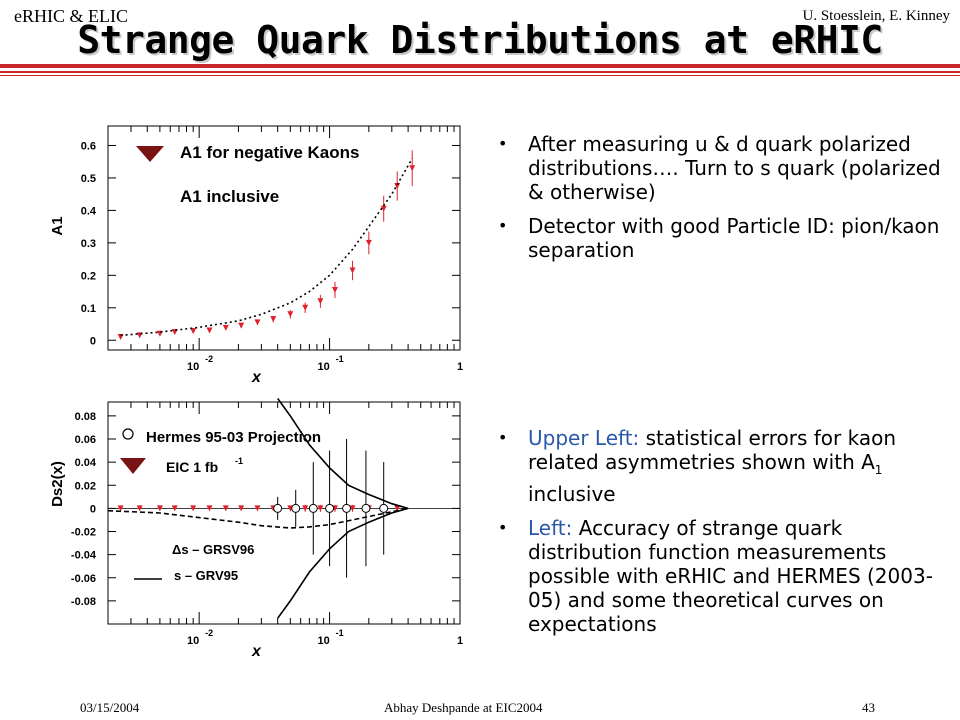  Describe the element at coordinates (192, 467) in the screenshot. I see `legend-label-eic: EIC 1 fb` at that location.